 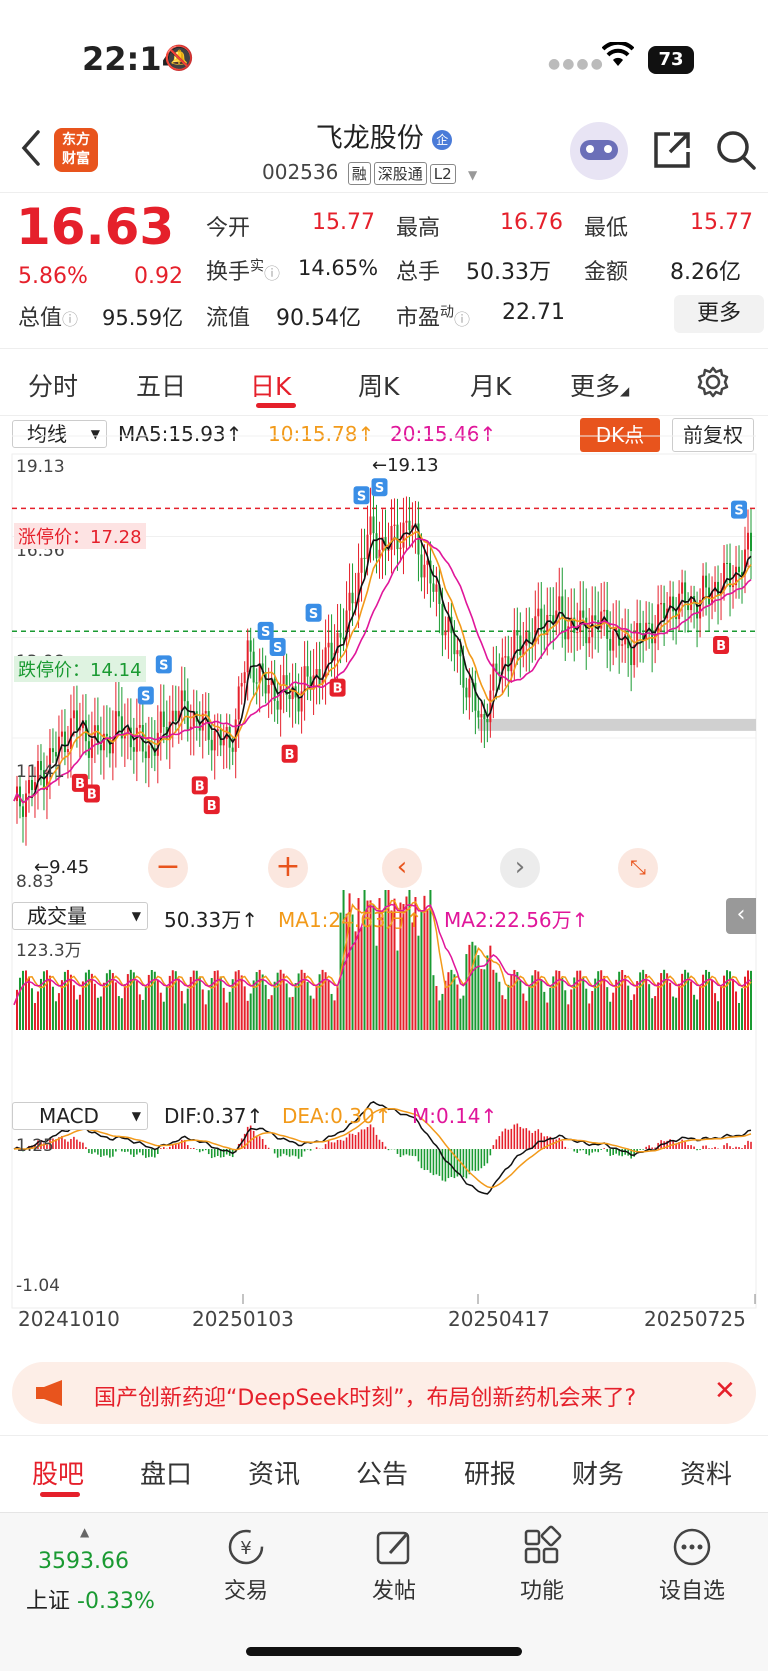 What do you see at coordinates (168, 868) in the screenshot?
I see `zoom-out-button: −` at bounding box center [168, 868].